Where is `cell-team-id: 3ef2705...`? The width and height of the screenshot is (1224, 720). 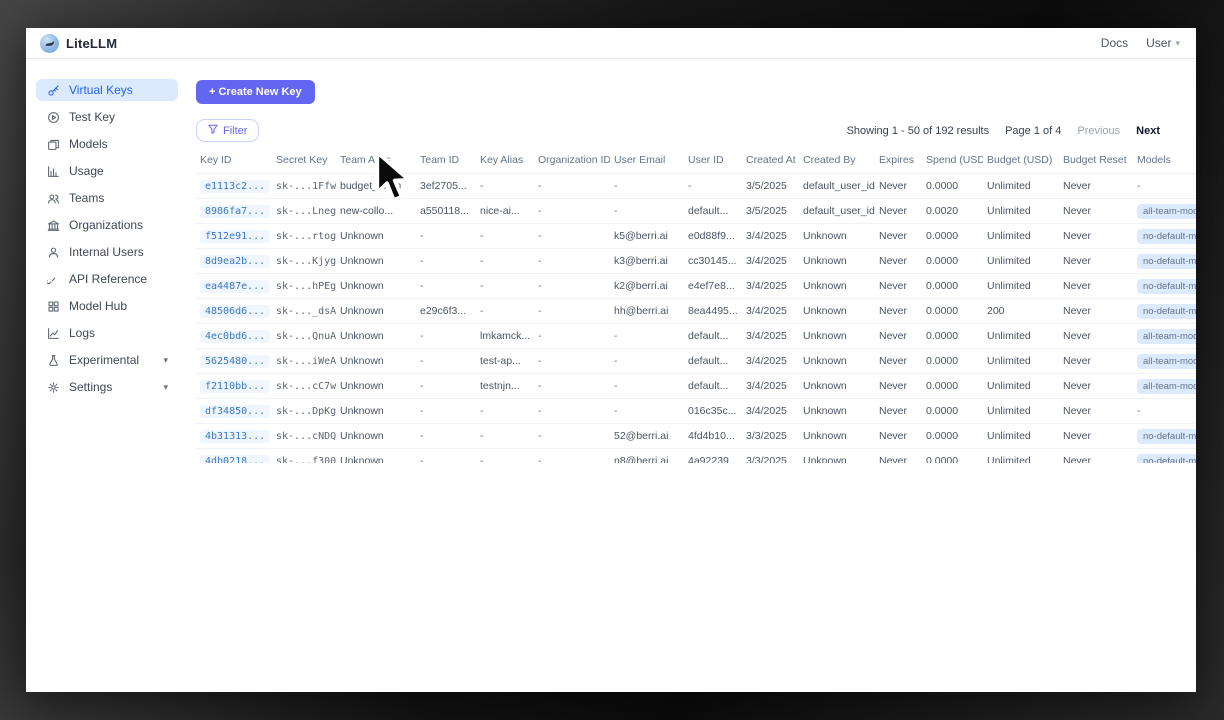
cell-team-id: 3ef2705... is located at coordinates (446, 186).